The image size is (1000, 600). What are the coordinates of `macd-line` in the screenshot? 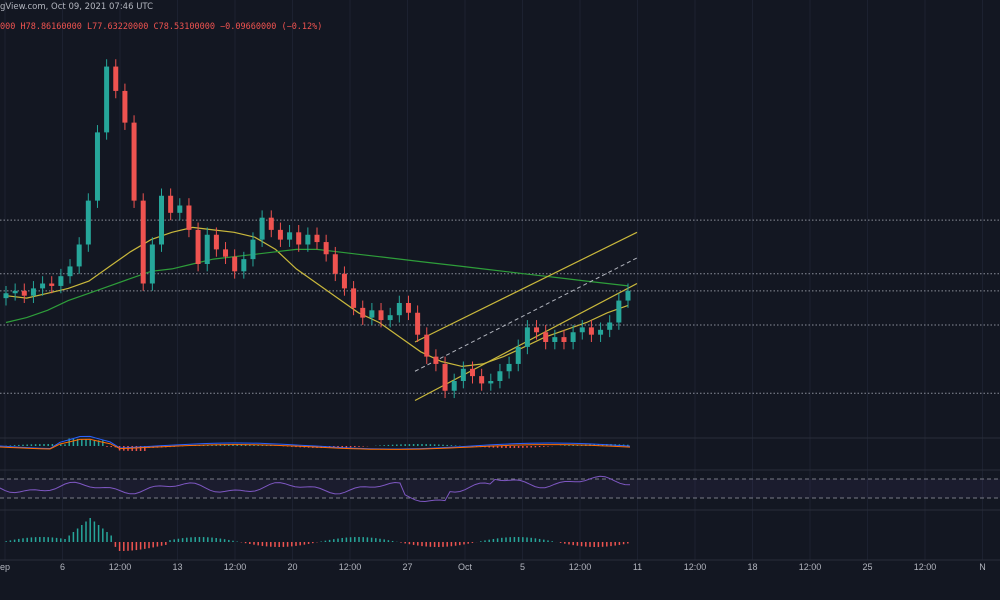 It's located at (315, 442).